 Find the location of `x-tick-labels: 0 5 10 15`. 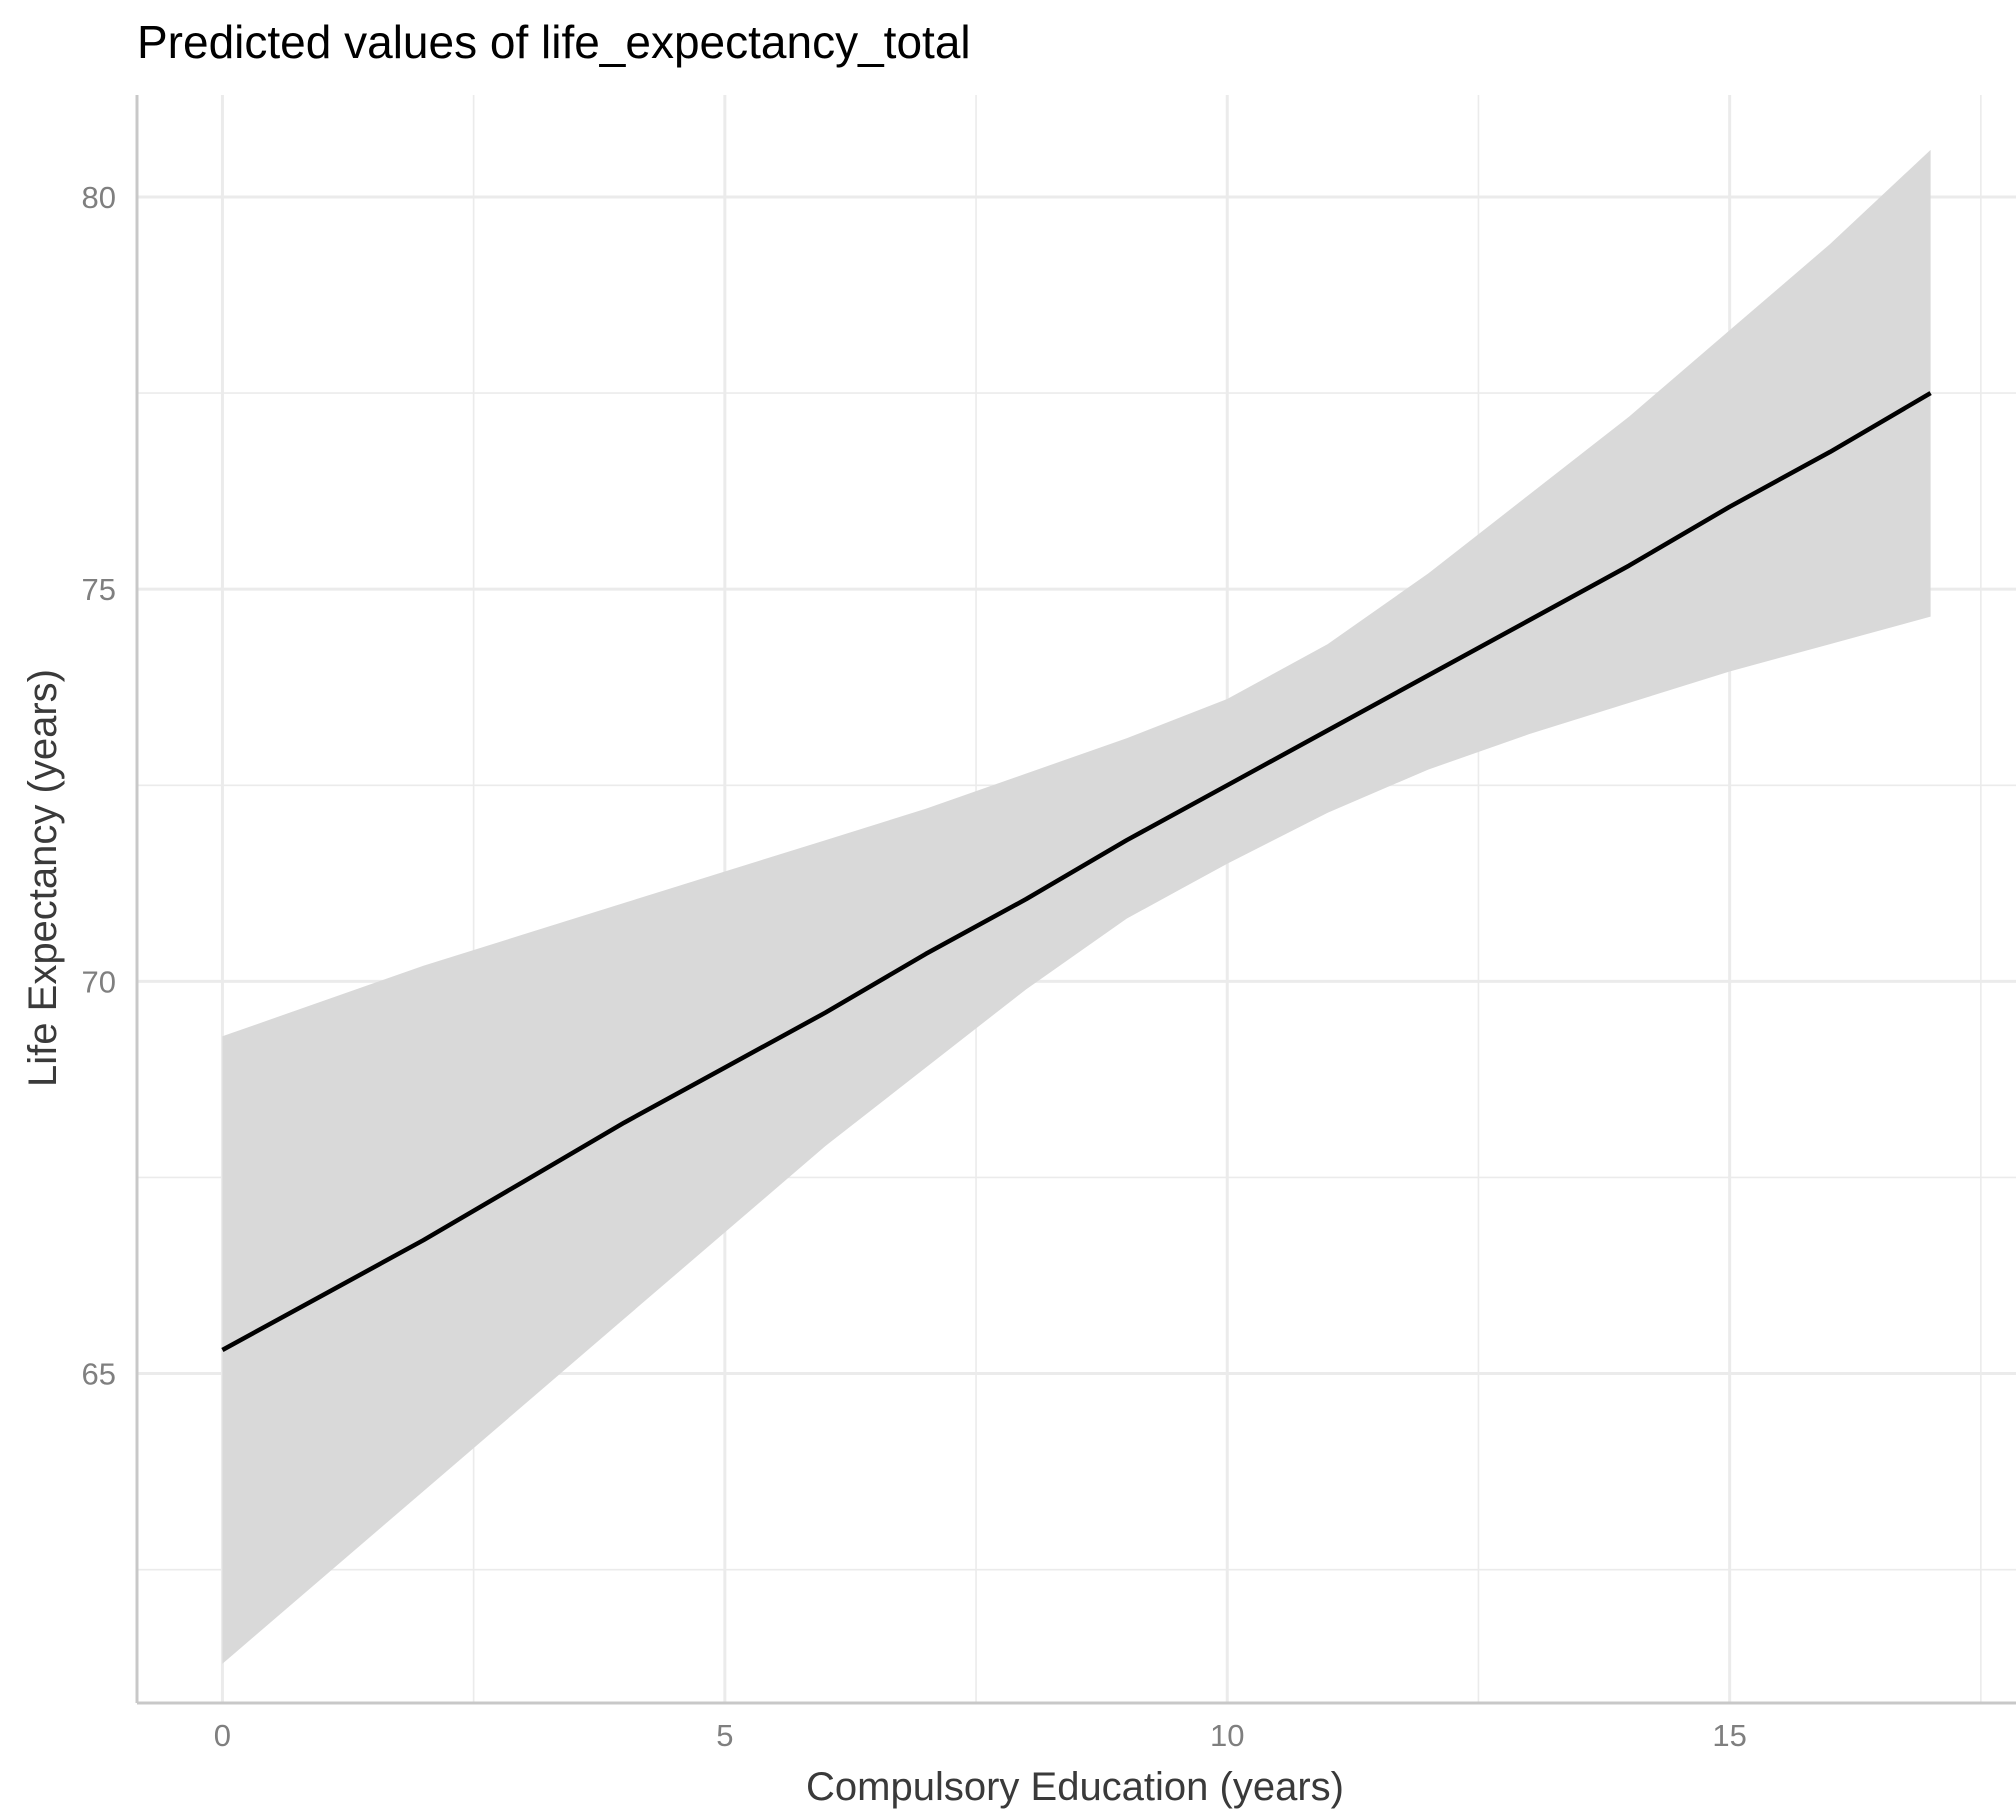

x-tick-labels: 0 5 10 15 is located at coordinates (980, 1735).